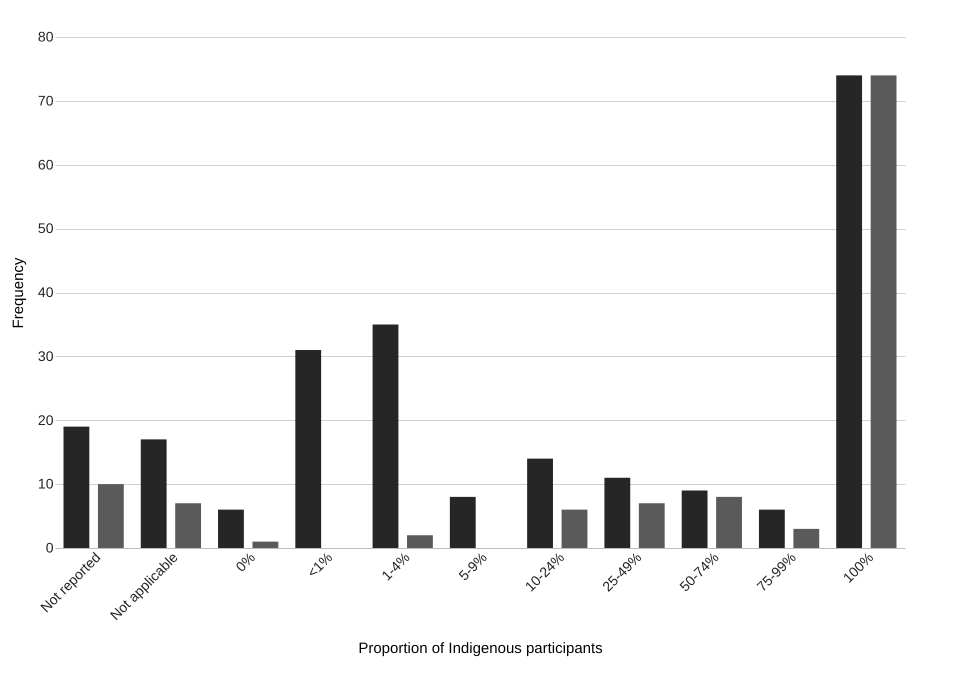  I want to click on y-tick-label: 10, so click(46, 484).